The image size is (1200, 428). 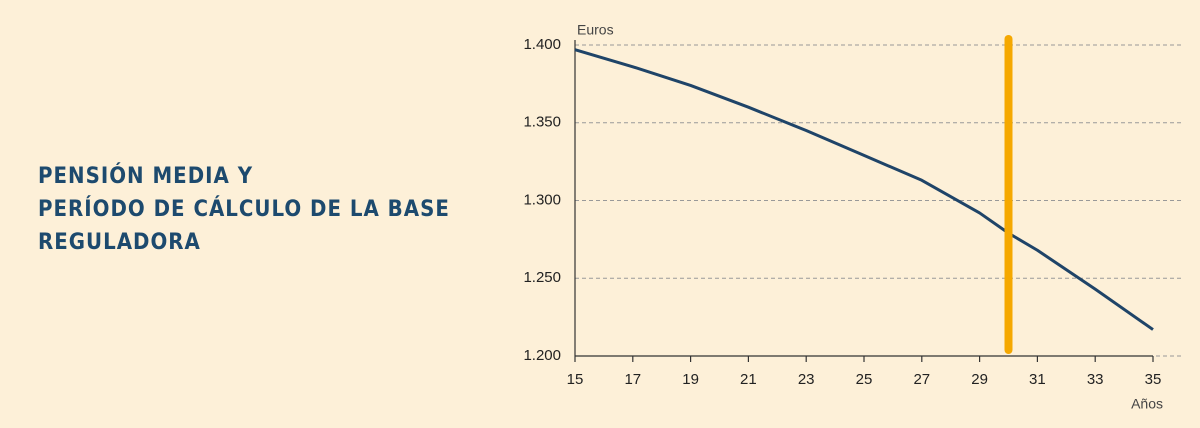 I want to click on x-tick-label: 31, so click(x=1037, y=379).